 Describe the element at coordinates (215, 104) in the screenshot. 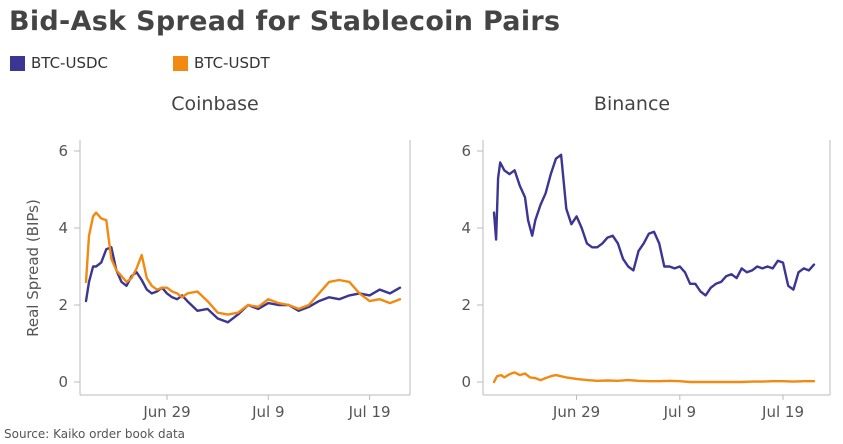

I see `coinbase-title: Coinbase` at that location.